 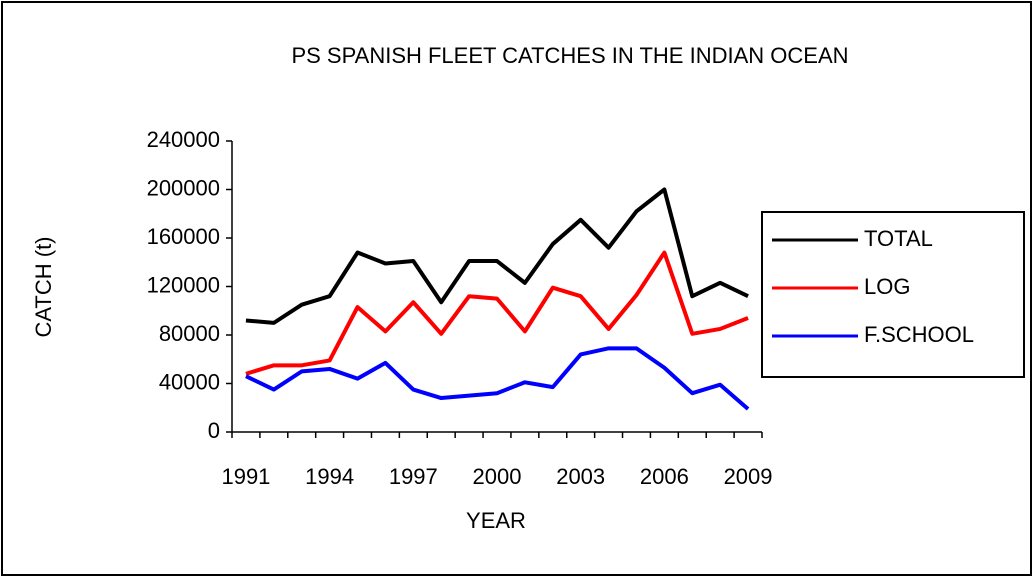 What do you see at coordinates (189, 333) in the screenshot?
I see `y-tick-label: 80000` at bounding box center [189, 333].